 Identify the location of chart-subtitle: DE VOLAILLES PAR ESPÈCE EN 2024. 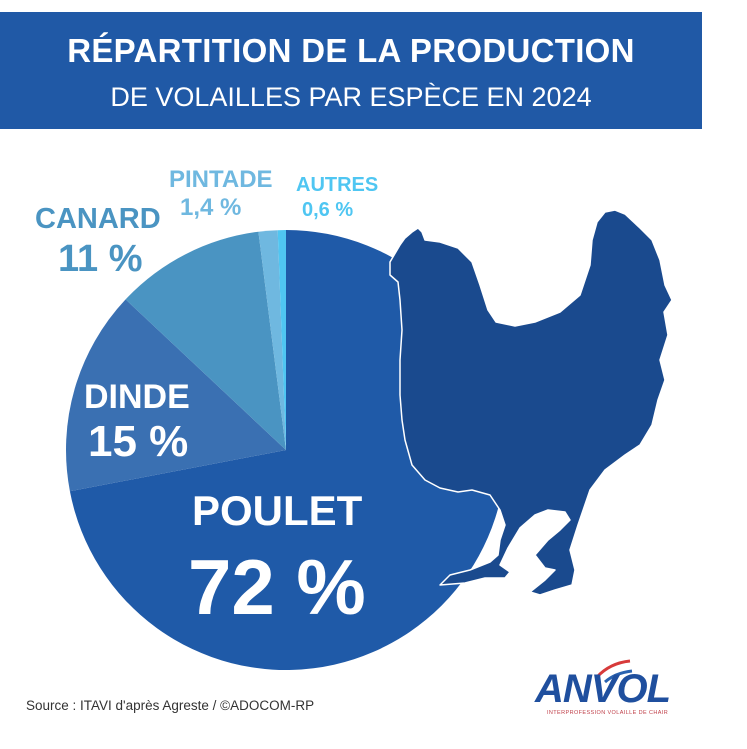
(351, 97).